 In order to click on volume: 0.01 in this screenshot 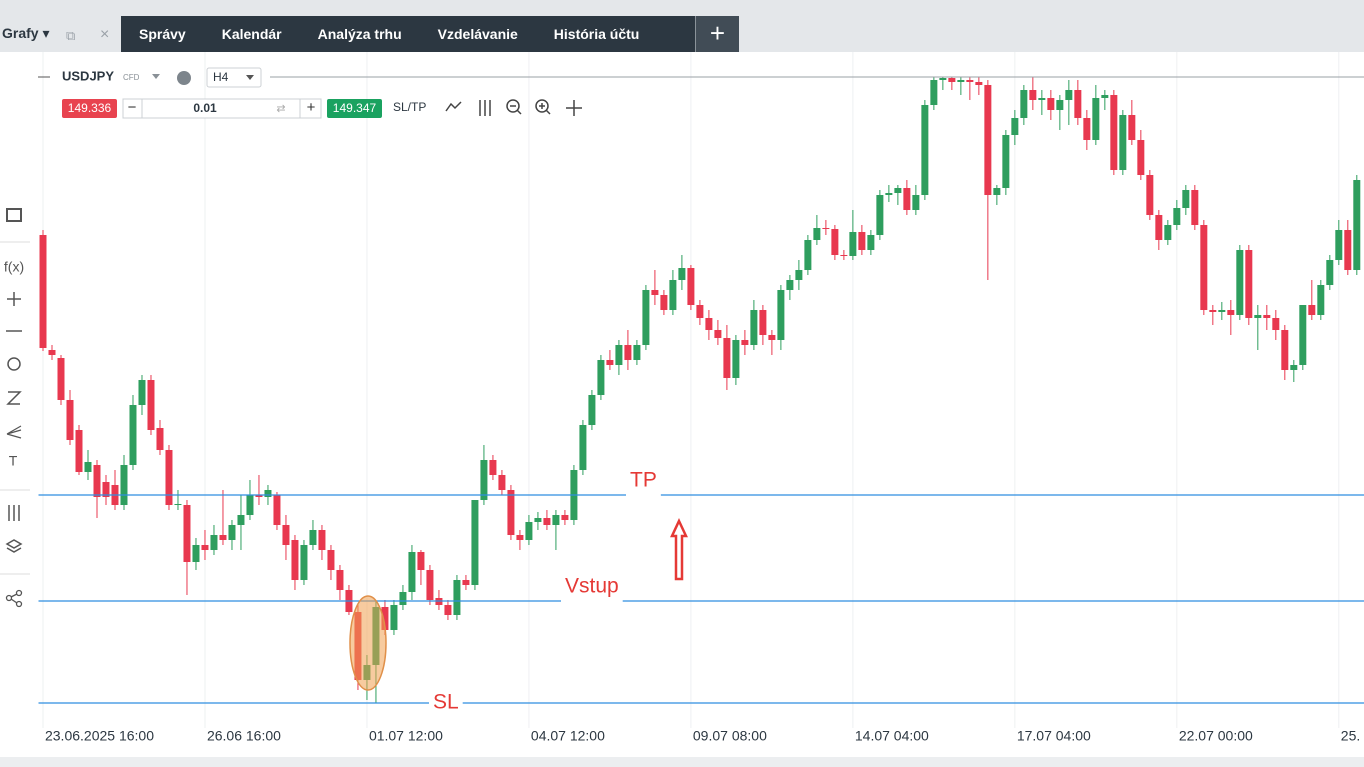, I will do `click(205, 108)`.